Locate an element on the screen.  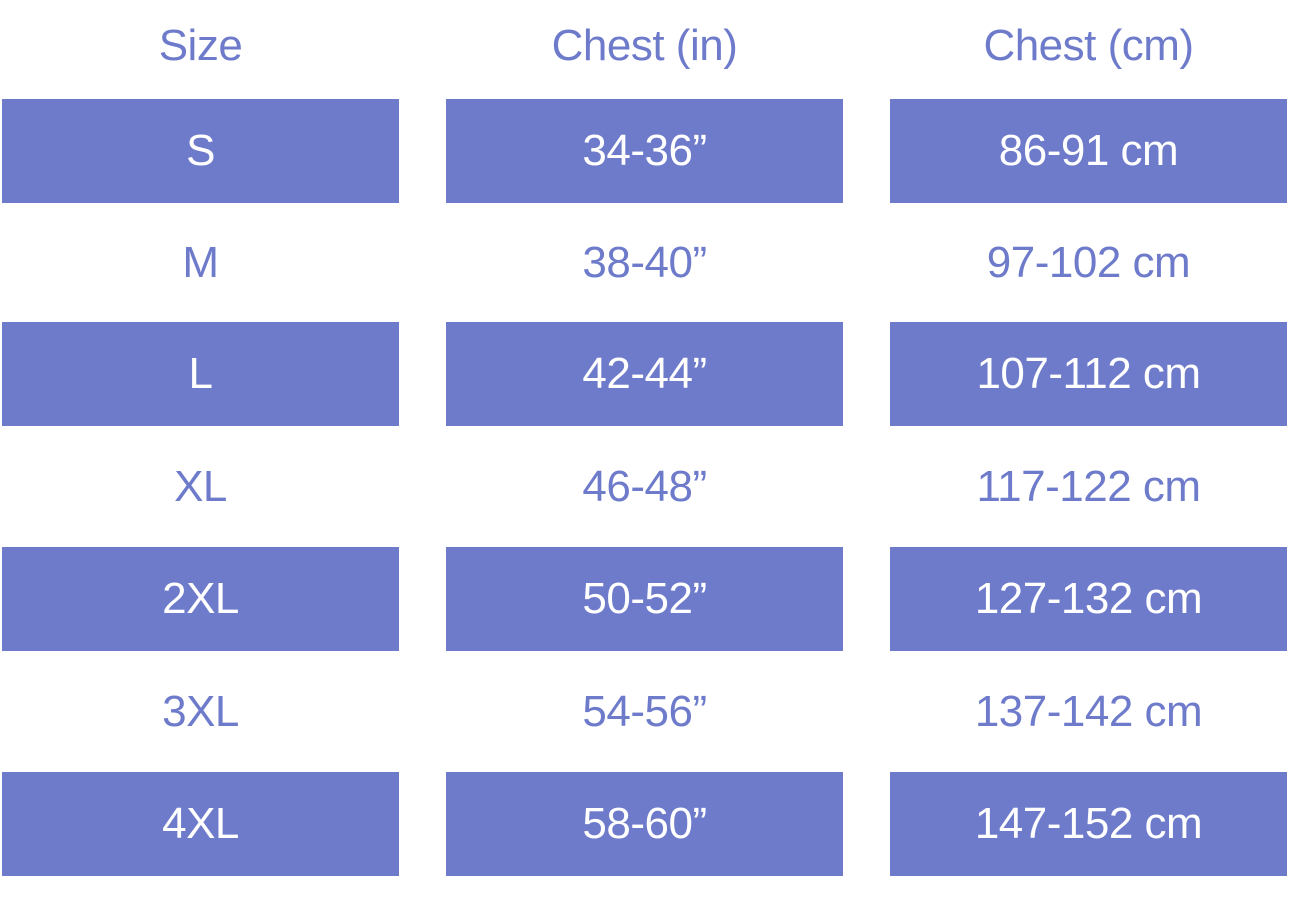
chest-in-cell: 34-36” is located at coordinates (644, 151).